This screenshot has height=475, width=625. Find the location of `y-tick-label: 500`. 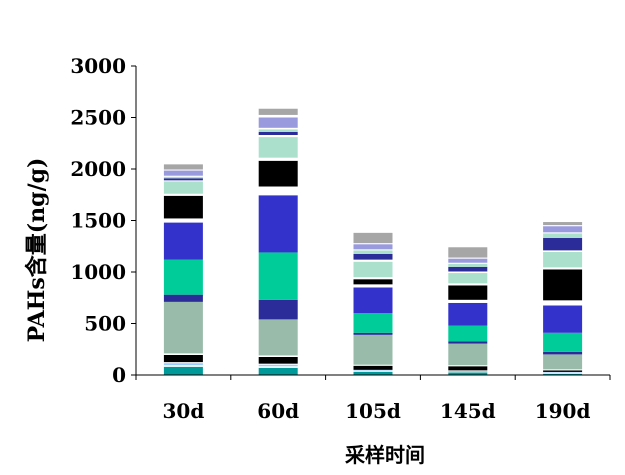

y-tick-label: 500 is located at coordinates (105, 324).